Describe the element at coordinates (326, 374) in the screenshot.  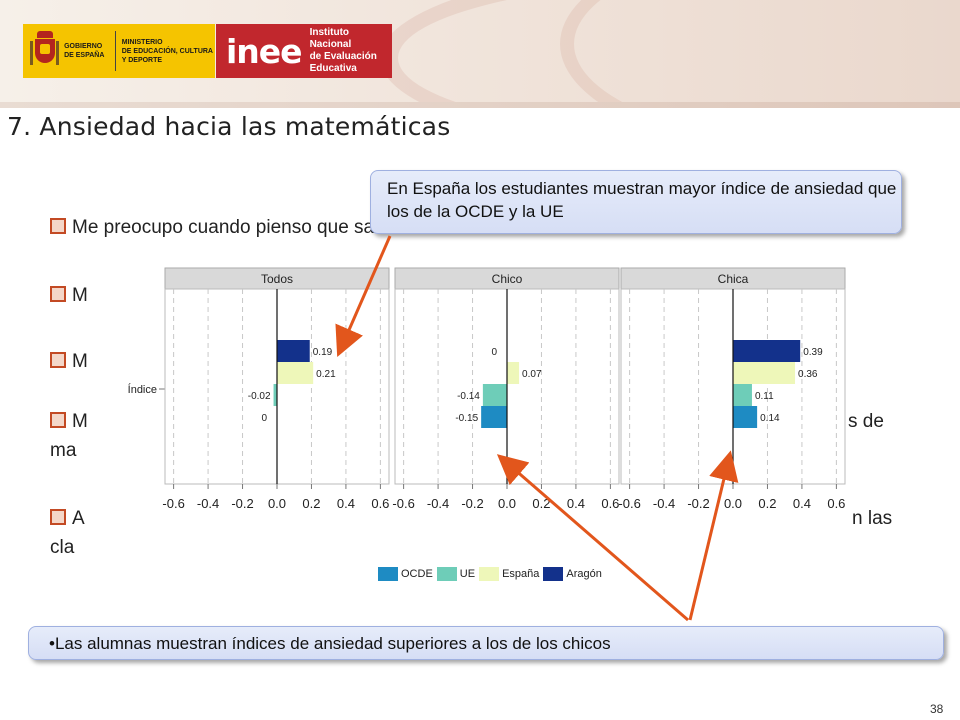
I see `data-label: 0.21` at that location.